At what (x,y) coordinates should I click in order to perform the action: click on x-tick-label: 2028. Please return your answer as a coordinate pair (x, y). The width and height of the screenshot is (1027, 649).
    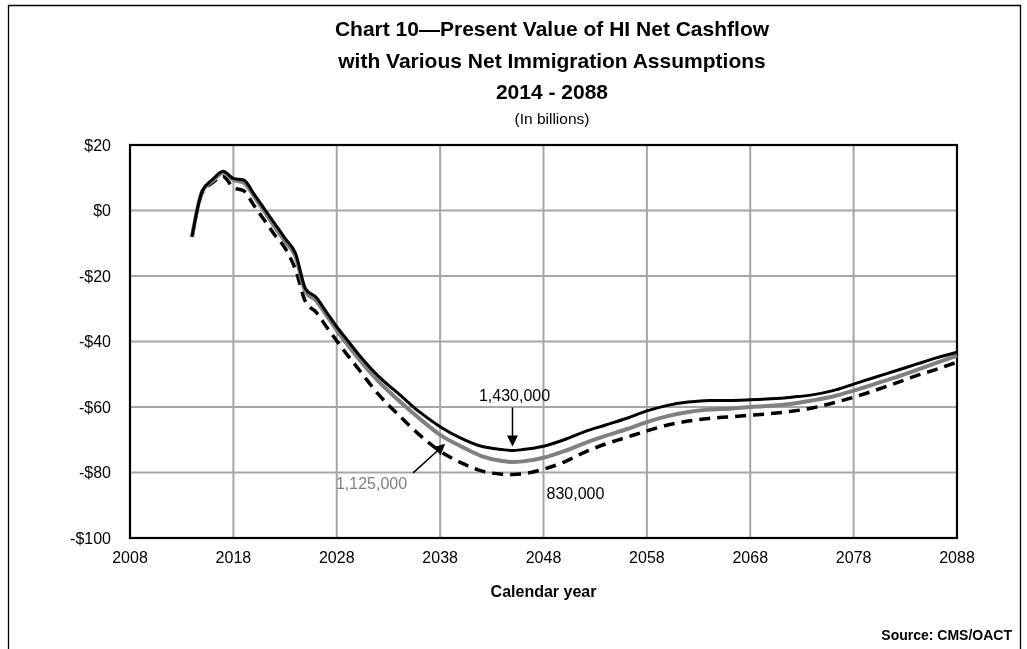
    Looking at the image, I should click on (336, 557).